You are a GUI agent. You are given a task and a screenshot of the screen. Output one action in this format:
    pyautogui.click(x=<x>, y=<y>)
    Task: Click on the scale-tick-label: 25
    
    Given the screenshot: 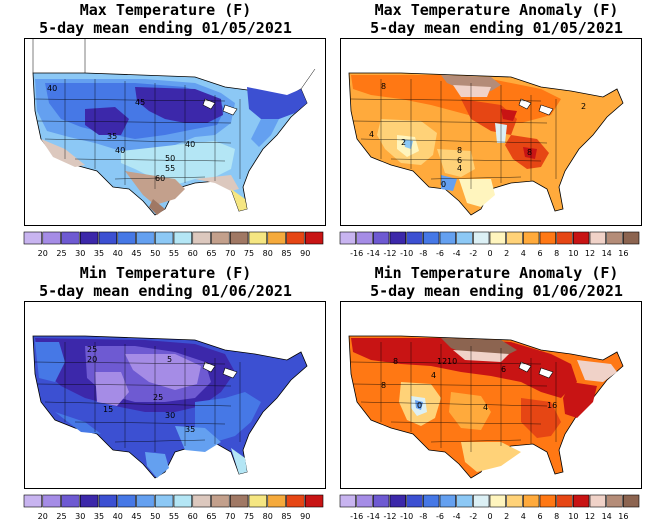 What is the action you would take?
    pyautogui.click(x=61, y=253)
    